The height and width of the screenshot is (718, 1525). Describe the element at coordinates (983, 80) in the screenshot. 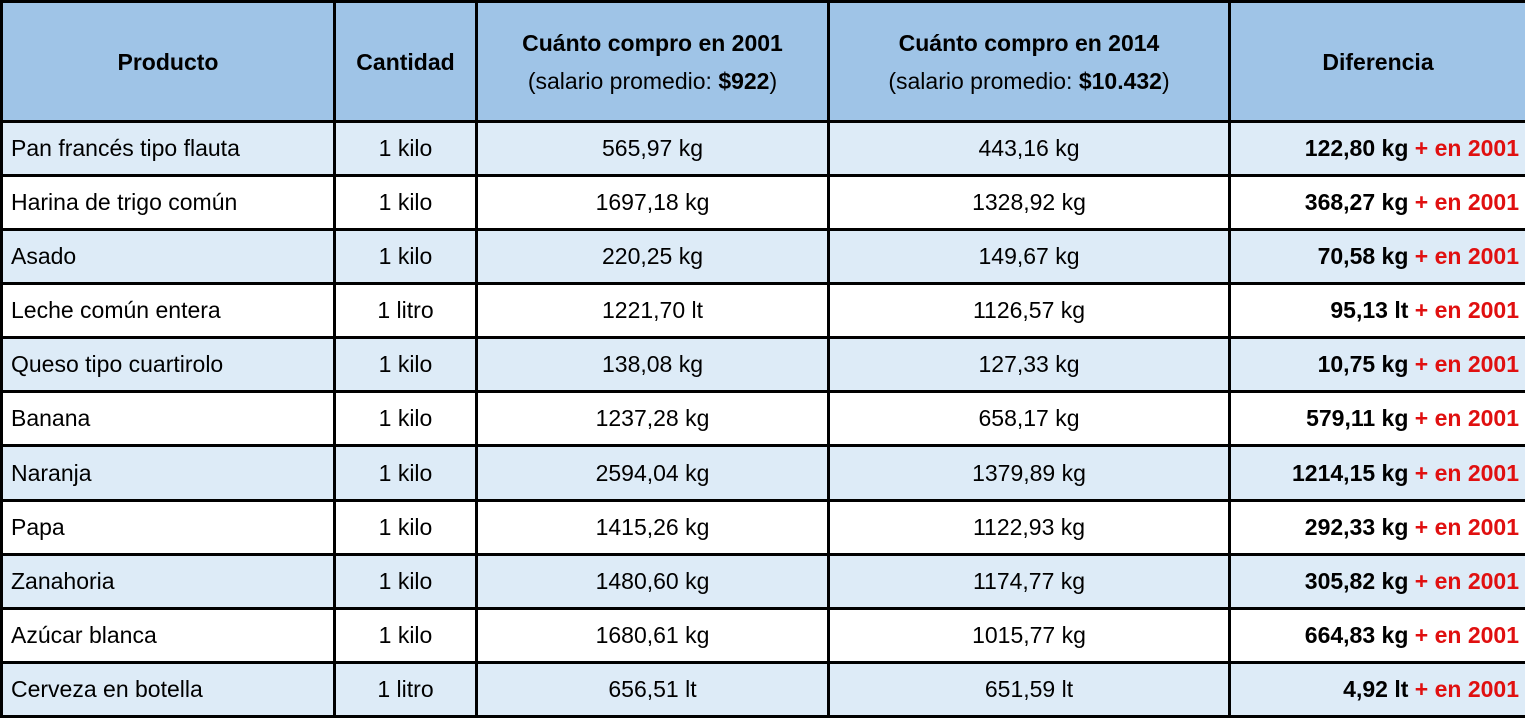

I see `note-prefix: (salario promedio:` at that location.